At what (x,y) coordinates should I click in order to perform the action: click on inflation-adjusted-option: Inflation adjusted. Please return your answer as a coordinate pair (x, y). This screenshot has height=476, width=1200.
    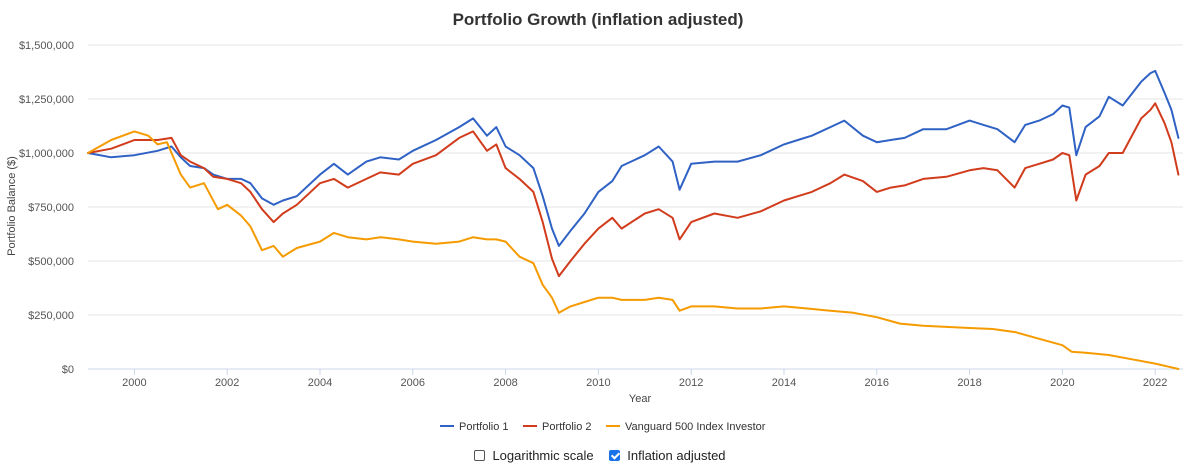
    Looking at the image, I should click on (667, 455).